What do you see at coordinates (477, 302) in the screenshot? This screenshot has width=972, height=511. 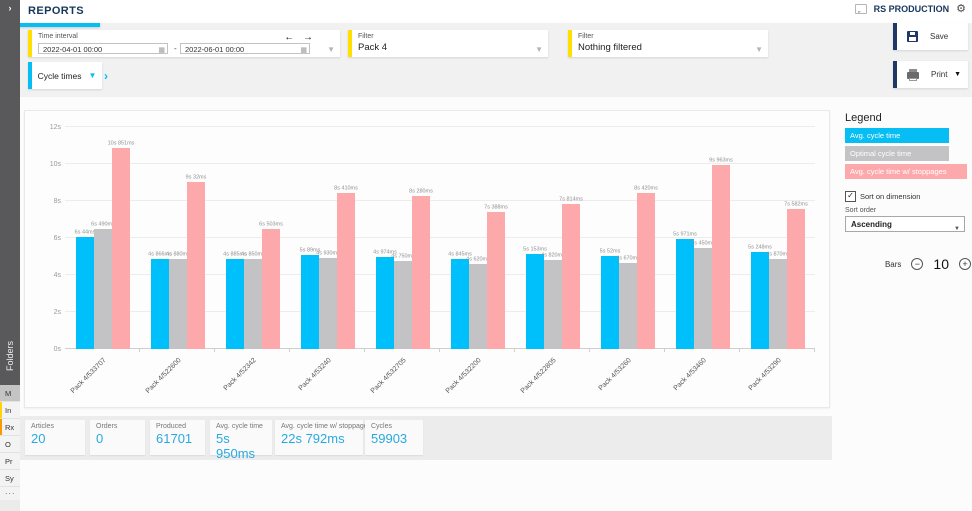 I see `bar: 4s 620ms` at bounding box center [477, 302].